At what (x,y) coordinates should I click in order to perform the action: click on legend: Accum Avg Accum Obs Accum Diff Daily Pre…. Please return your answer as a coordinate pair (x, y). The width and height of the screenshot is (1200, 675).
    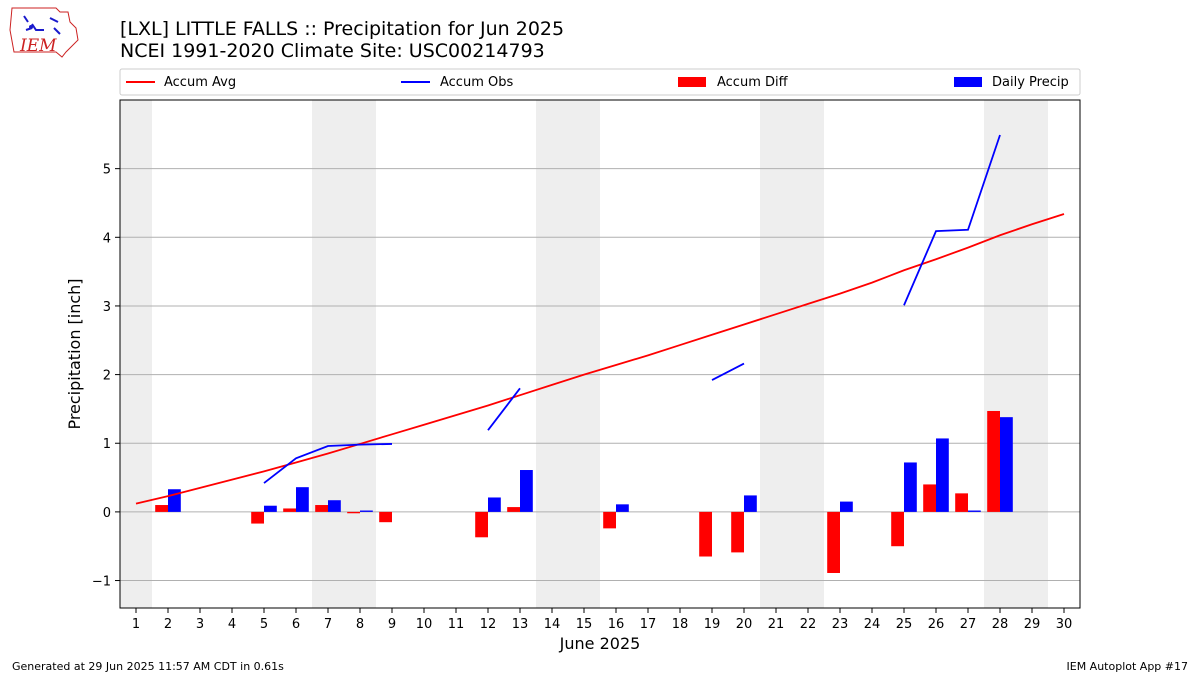
    Looking at the image, I should click on (600, 82).